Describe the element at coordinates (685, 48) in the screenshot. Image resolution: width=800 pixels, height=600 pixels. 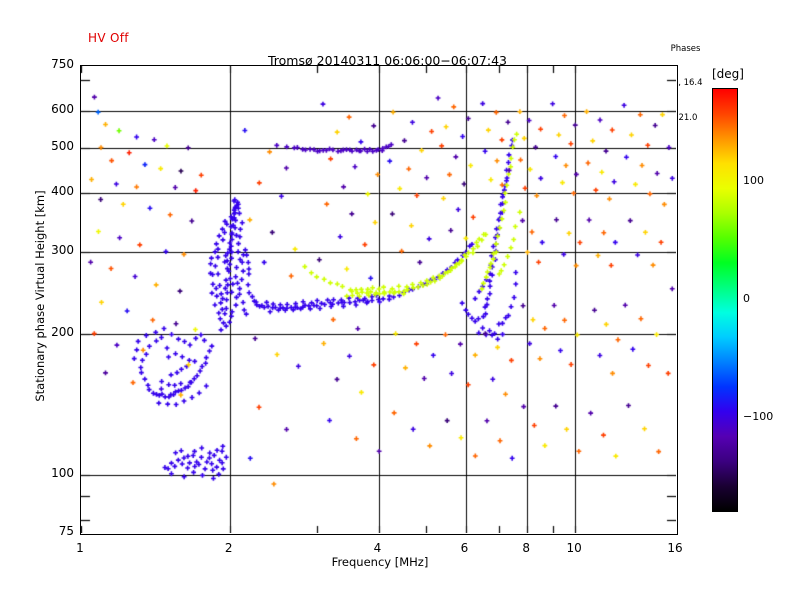
I see `phase-stats-heading: Phases` at that location.